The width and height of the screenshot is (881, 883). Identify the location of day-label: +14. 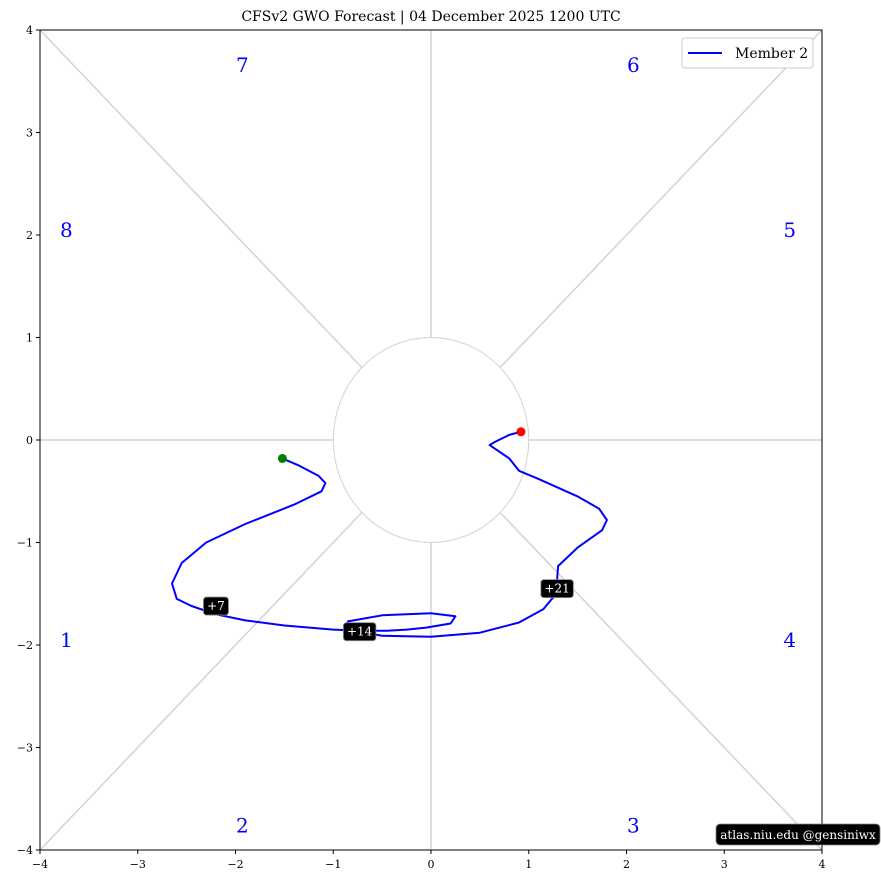
(360, 632).